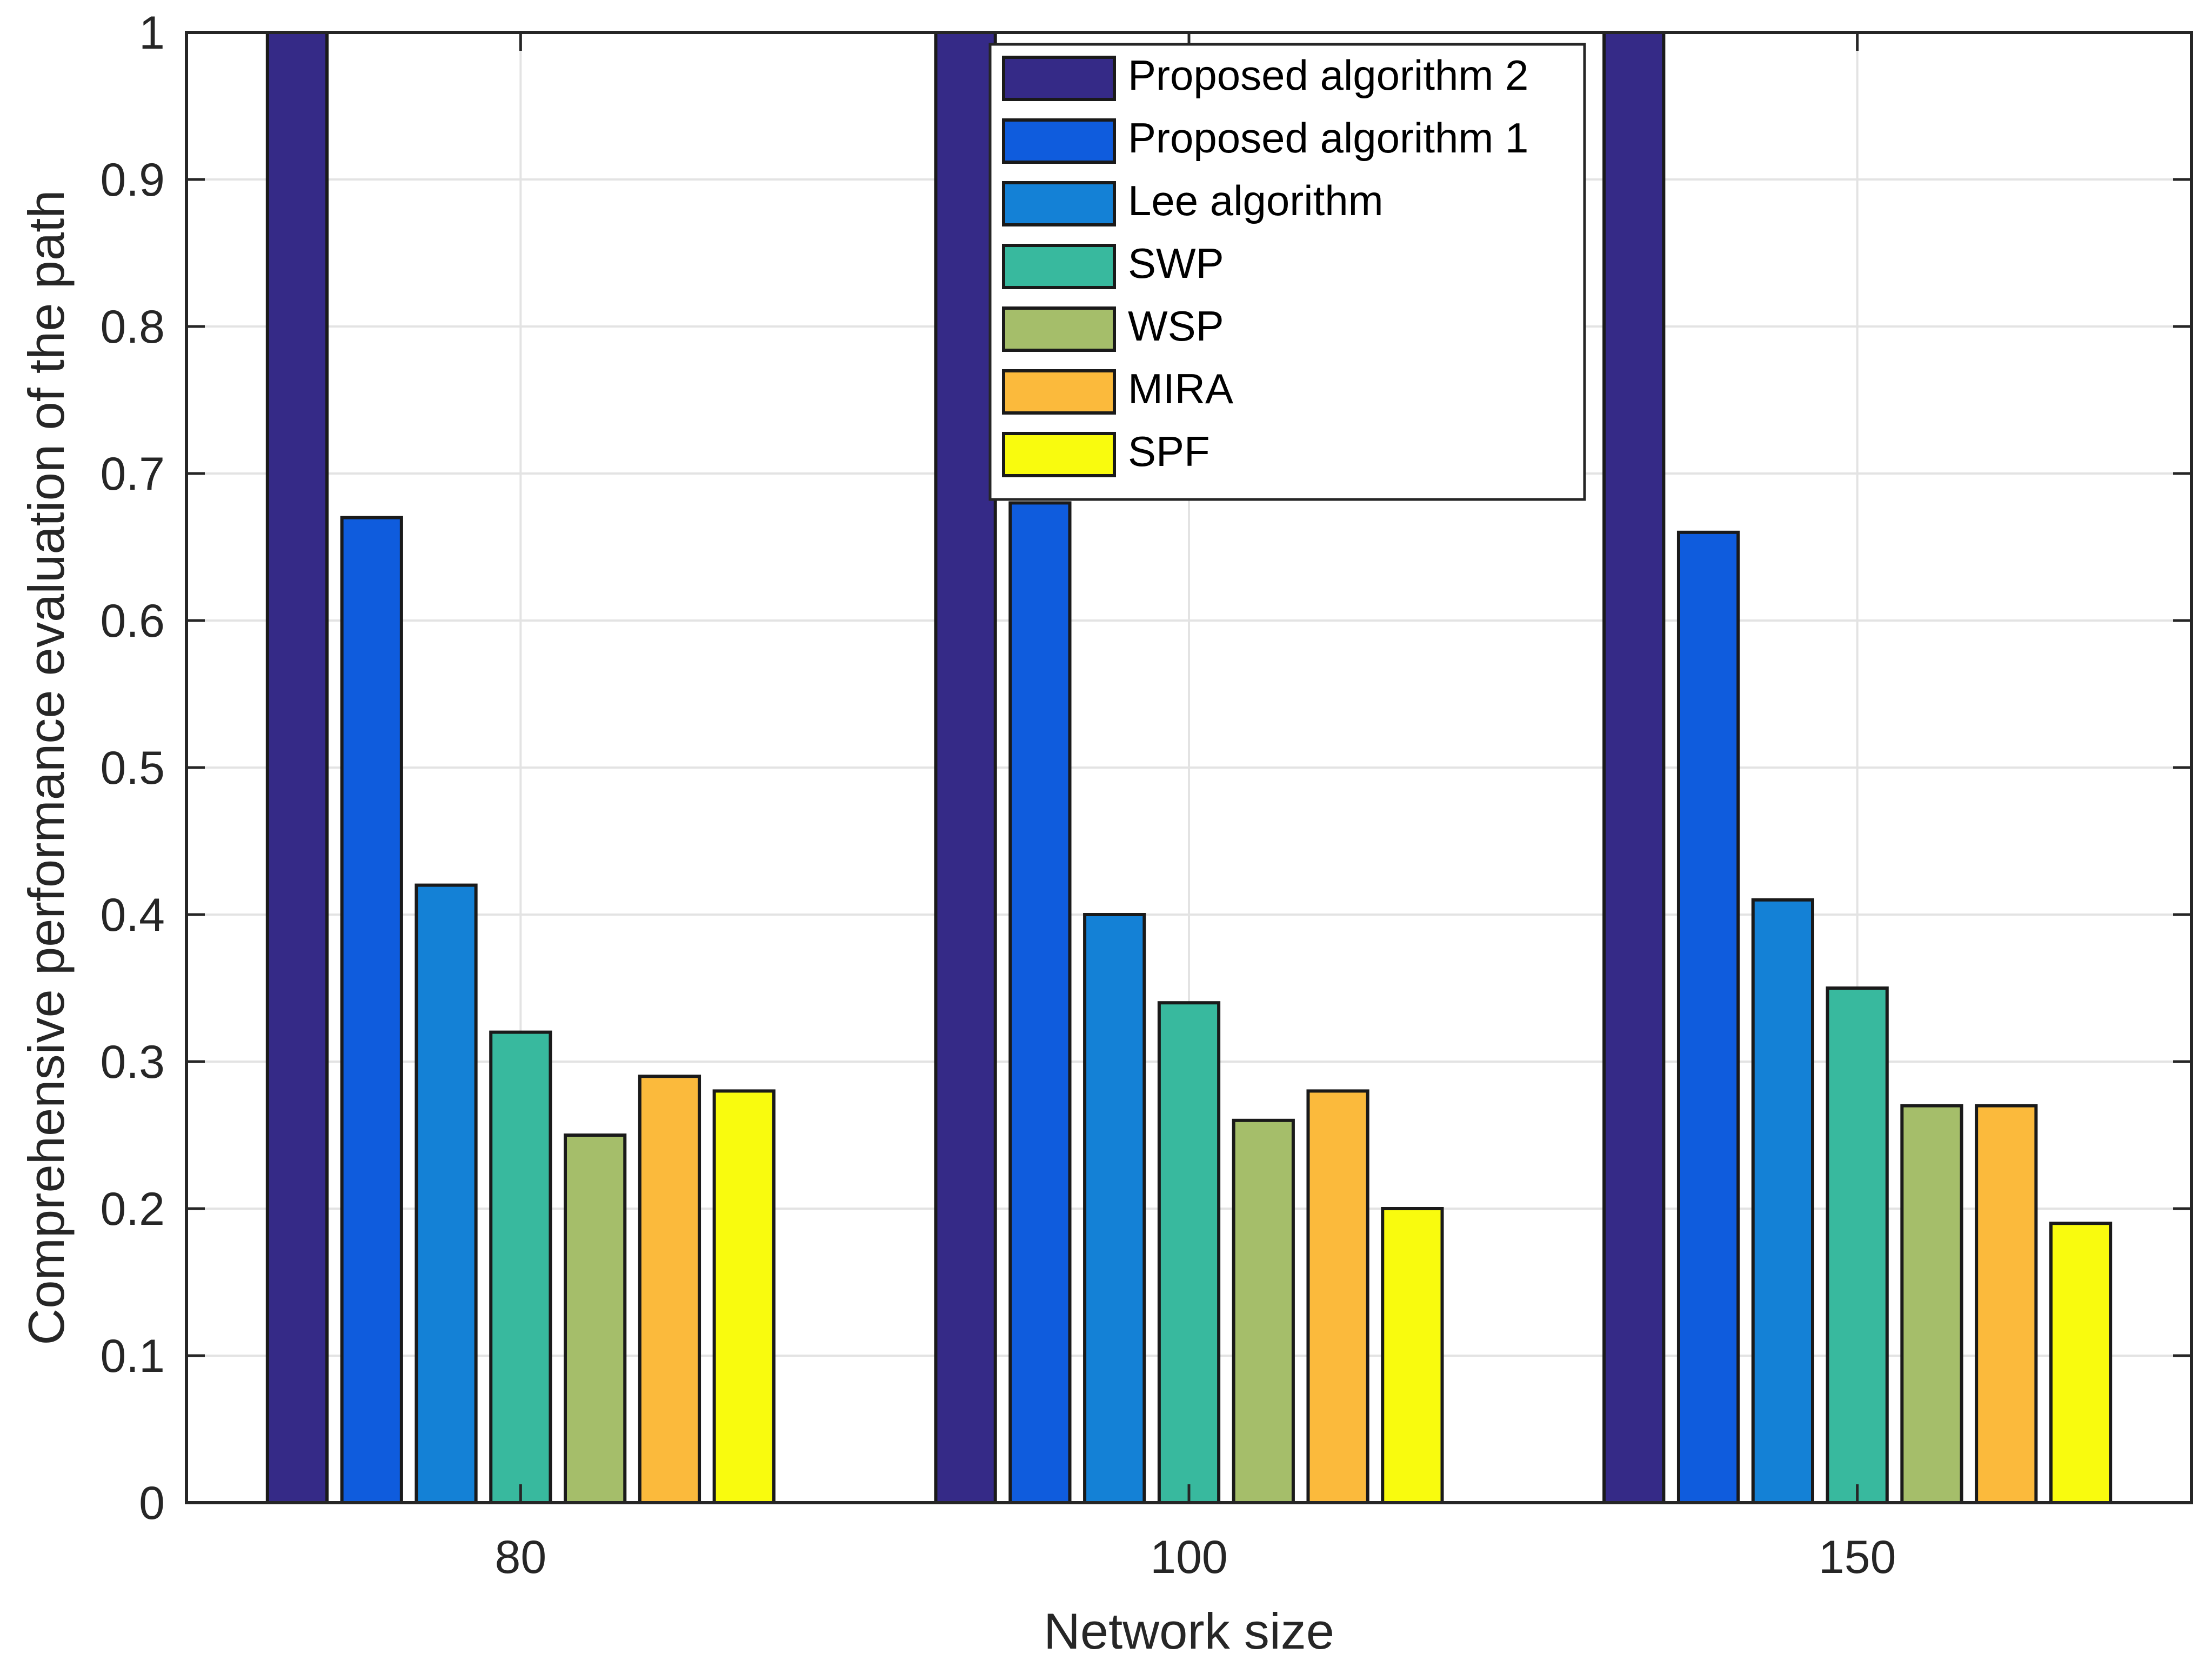 The width and height of the screenshot is (2212, 1667). Describe the element at coordinates (1189, 1631) in the screenshot. I see `x-axis-title: Network size` at that location.